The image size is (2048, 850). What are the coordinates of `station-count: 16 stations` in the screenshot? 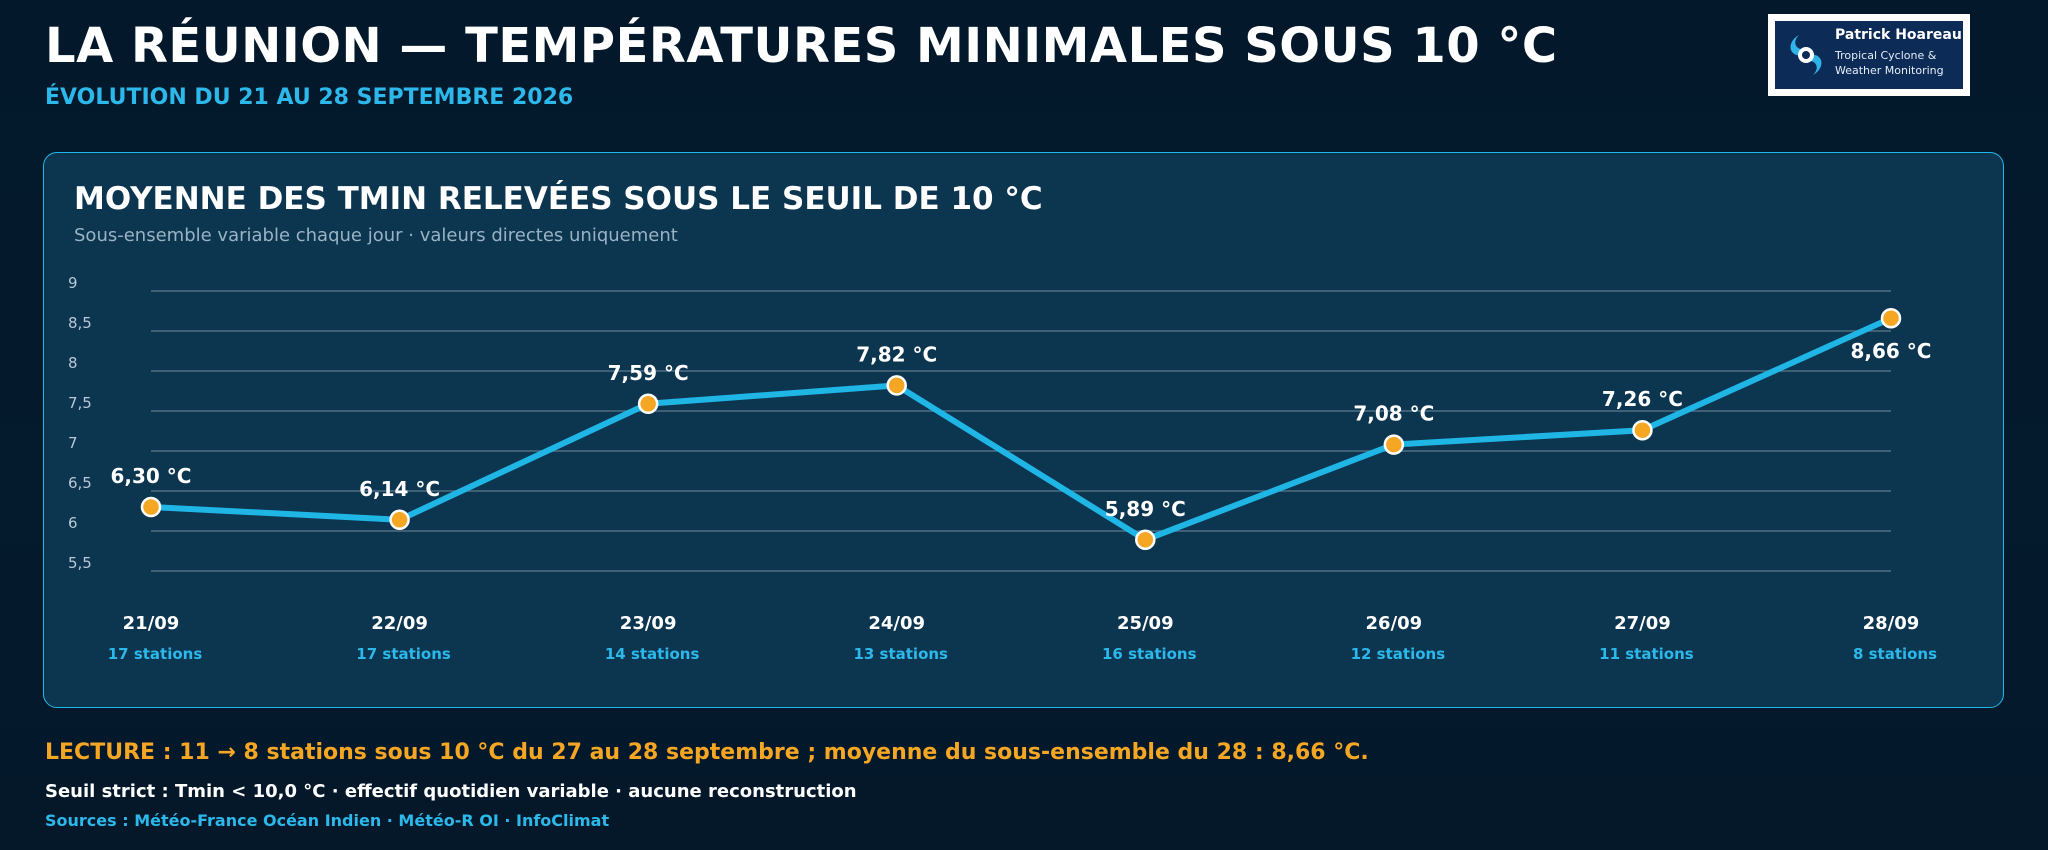 It's located at (1149, 654).